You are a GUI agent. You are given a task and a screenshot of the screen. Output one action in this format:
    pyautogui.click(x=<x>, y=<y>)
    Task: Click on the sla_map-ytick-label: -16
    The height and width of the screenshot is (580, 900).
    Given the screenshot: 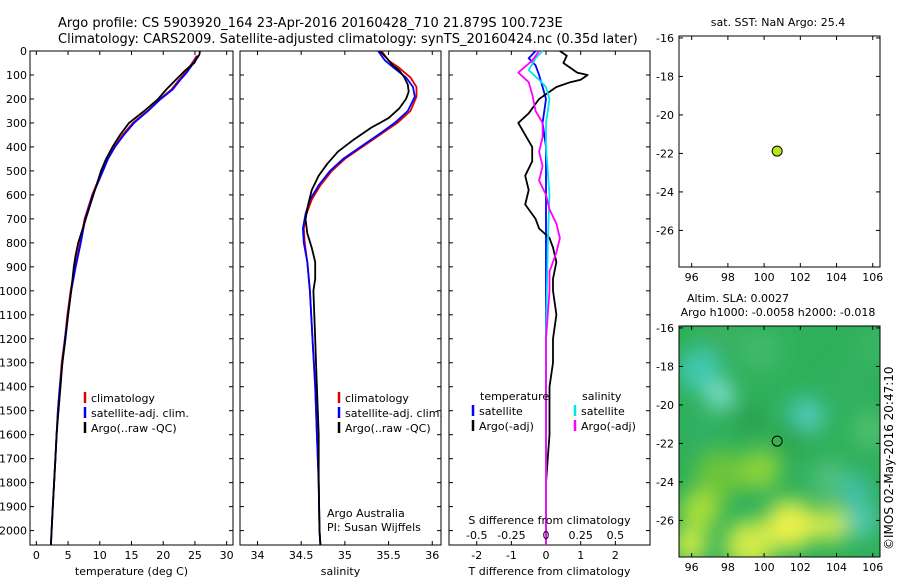 What is the action you would take?
    pyautogui.click(x=665, y=328)
    